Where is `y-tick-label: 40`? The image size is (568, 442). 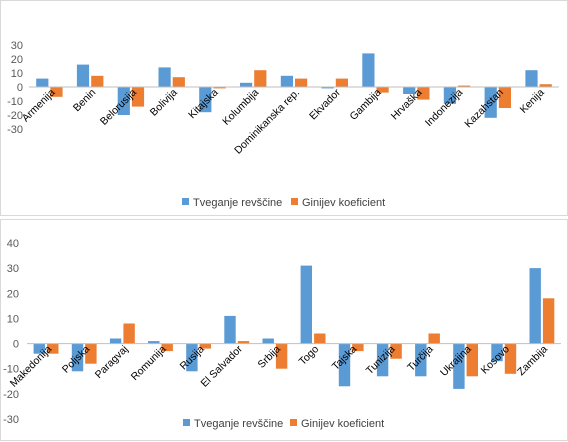
y-tick-label: 40 is located at coordinates (13, 244).